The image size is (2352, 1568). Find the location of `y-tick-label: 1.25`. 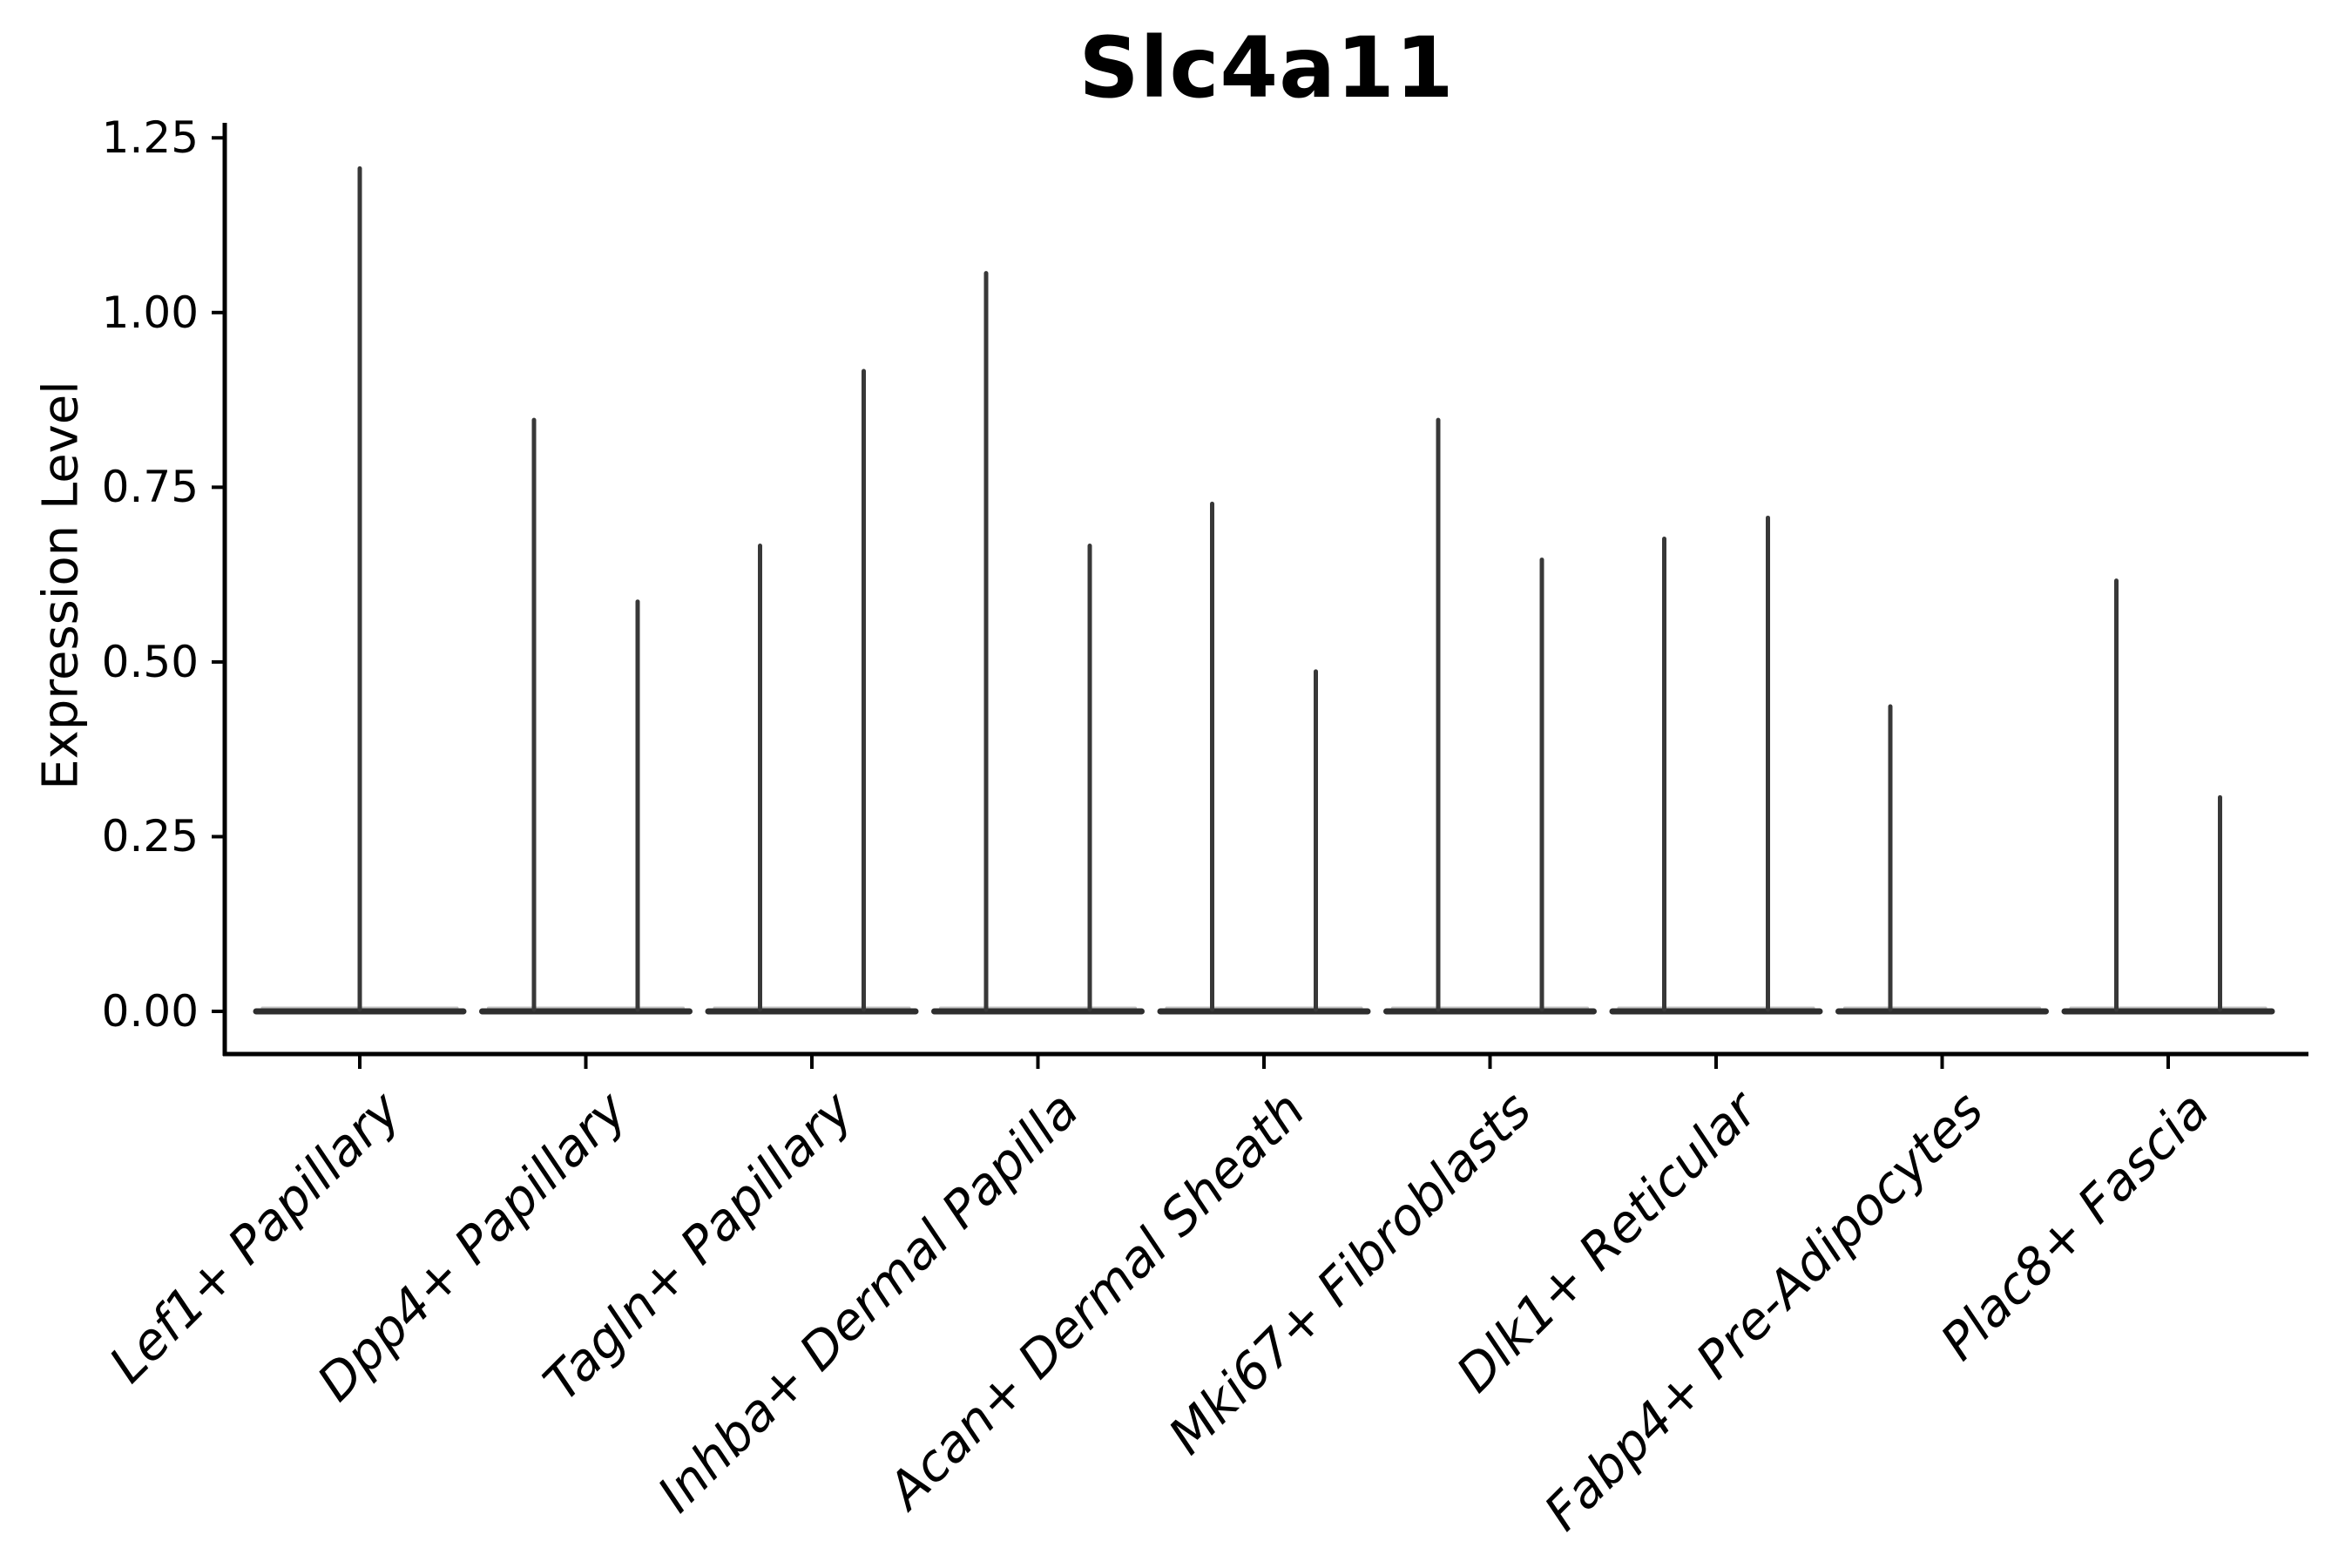

y-tick-label: 1.25 is located at coordinates (150, 138).